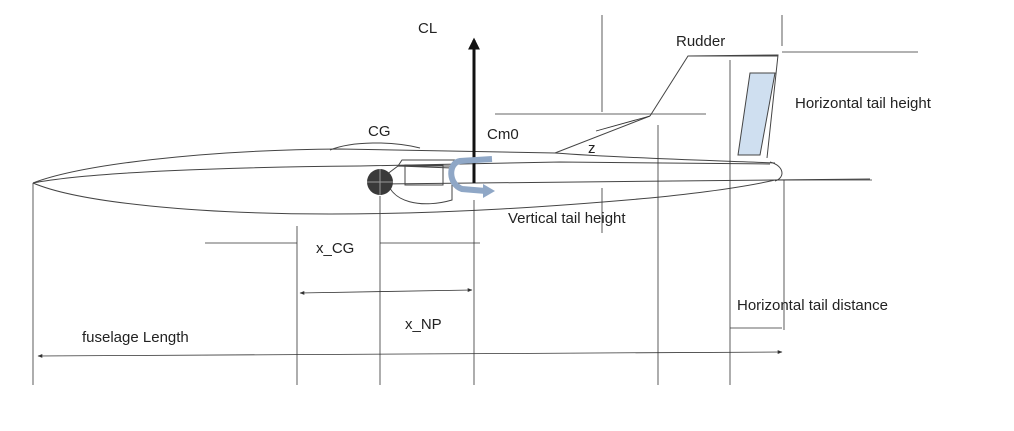  I want to click on label-x-cg: x_CG, so click(335, 248).